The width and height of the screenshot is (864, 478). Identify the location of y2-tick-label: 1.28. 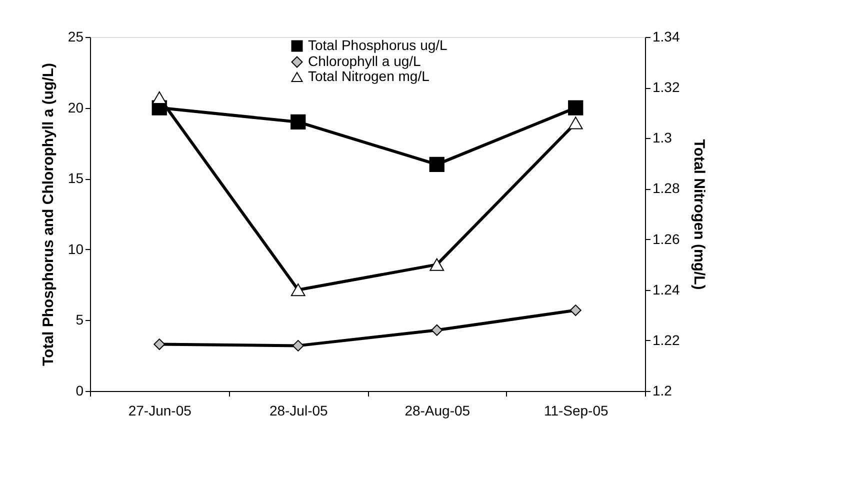
(666, 188).